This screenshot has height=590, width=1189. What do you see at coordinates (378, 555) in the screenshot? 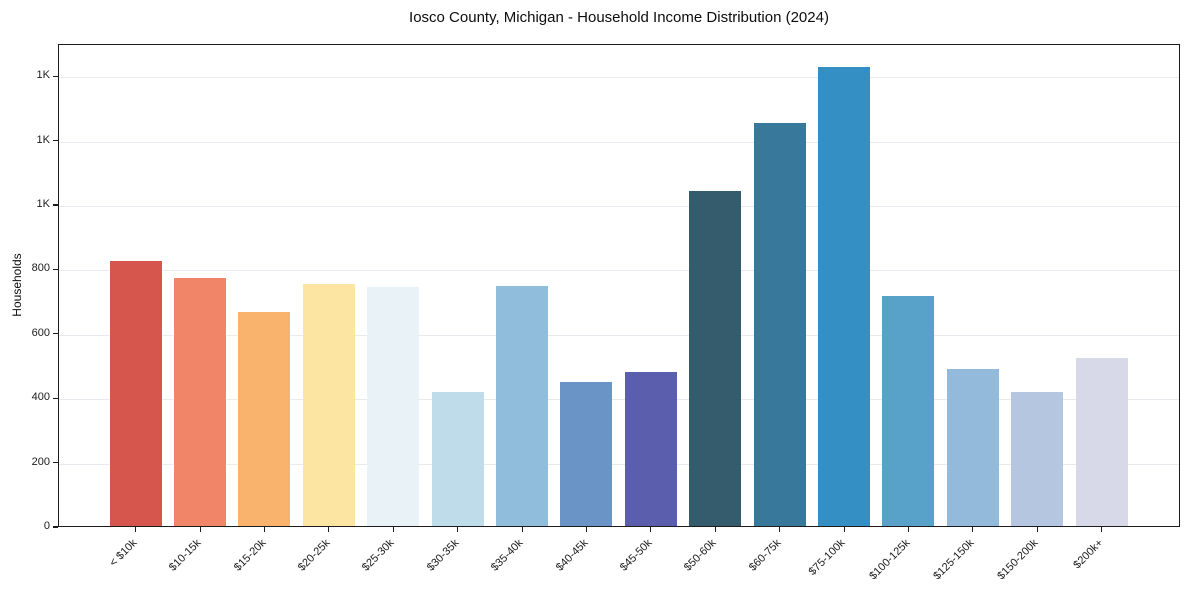
I see `x-tick-label: $25-30k` at bounding box center [378, 555].